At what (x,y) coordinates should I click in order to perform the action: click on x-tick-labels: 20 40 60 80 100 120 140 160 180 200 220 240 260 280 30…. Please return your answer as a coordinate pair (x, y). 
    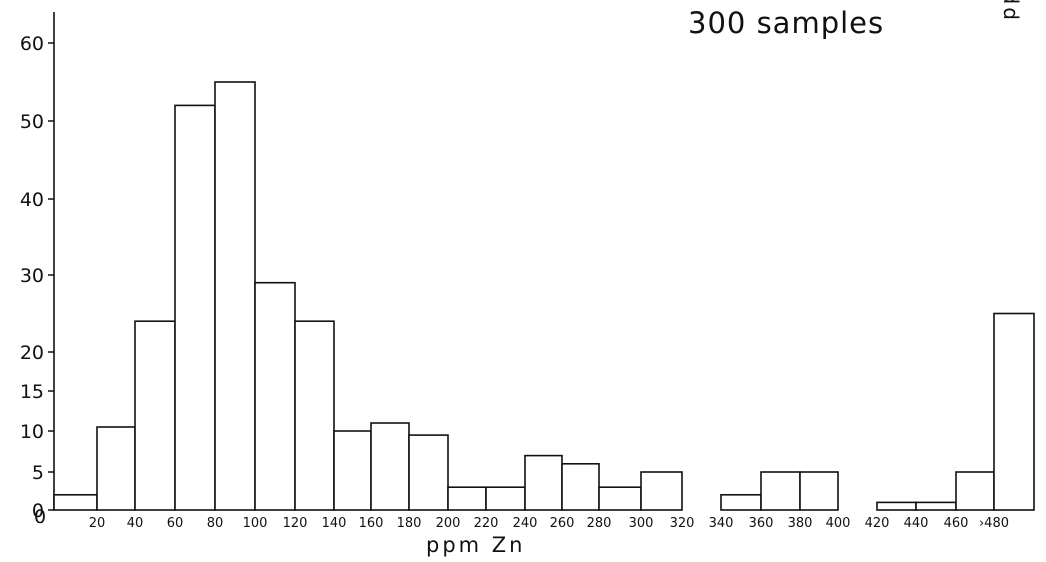
    Looking at the image, I should click on (521, 518).